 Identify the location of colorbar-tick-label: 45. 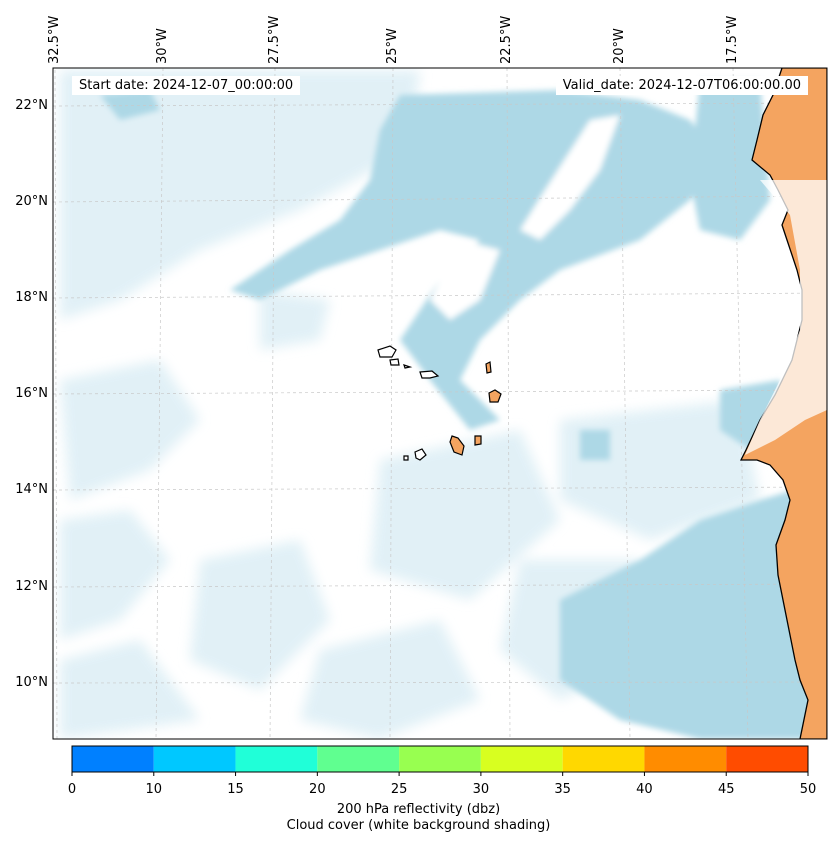
(726, 789).